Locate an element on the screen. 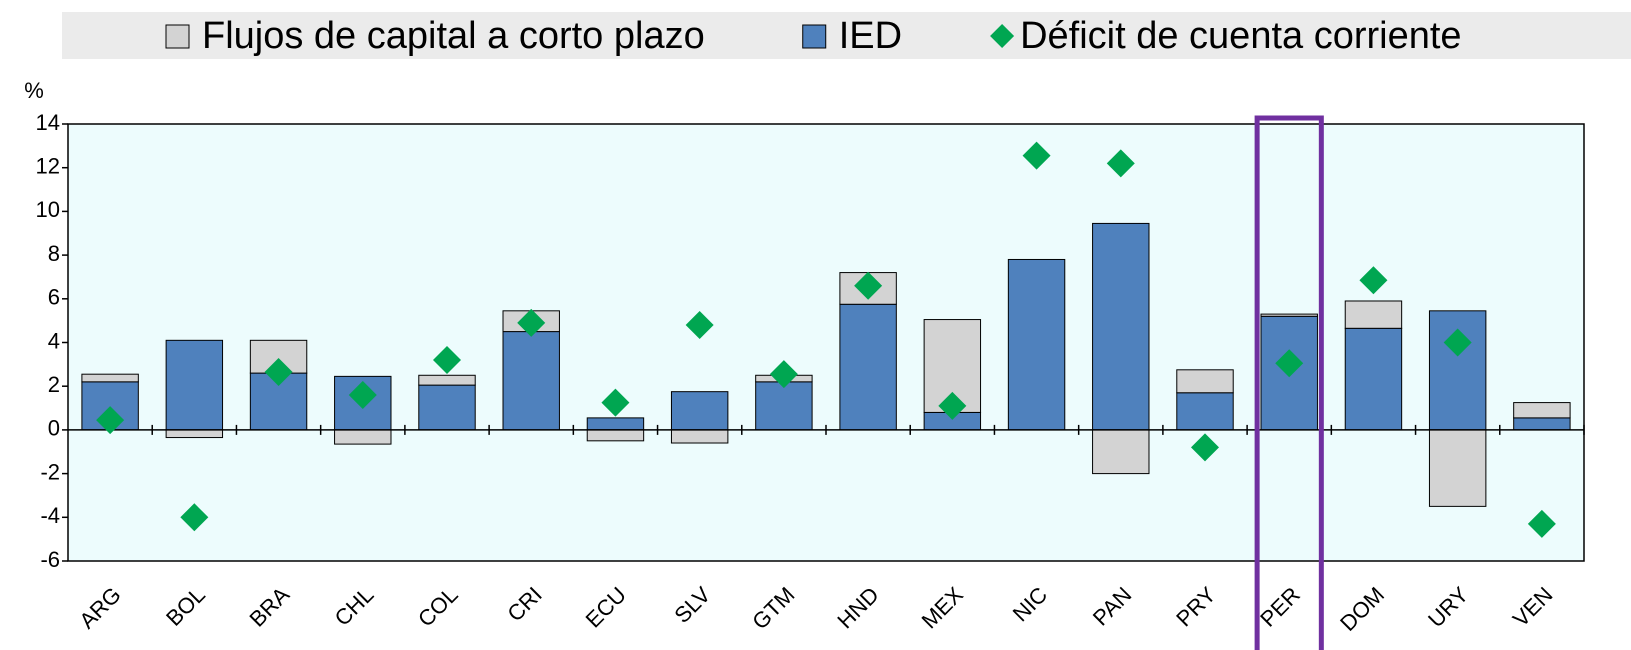 The width and height of the screenshot is (1631, 650). y-tick-label: 6 is located at coordinates (54, 297).